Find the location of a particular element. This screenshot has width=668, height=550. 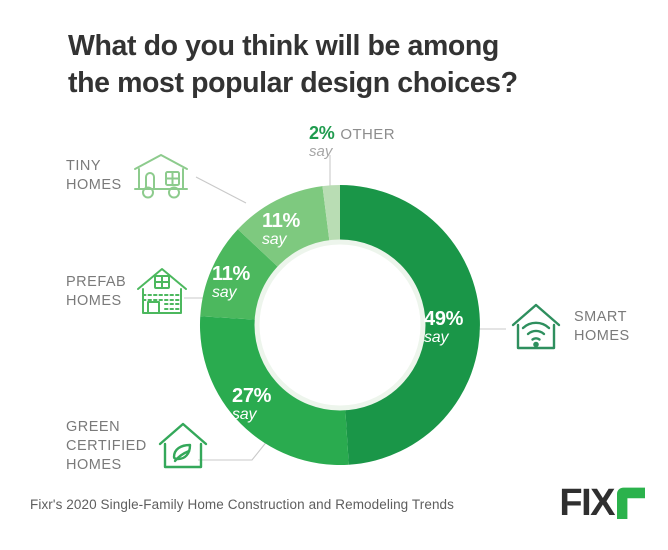

category-label-smart-homes: SMART HOMES is located at coordinates (602, 327).